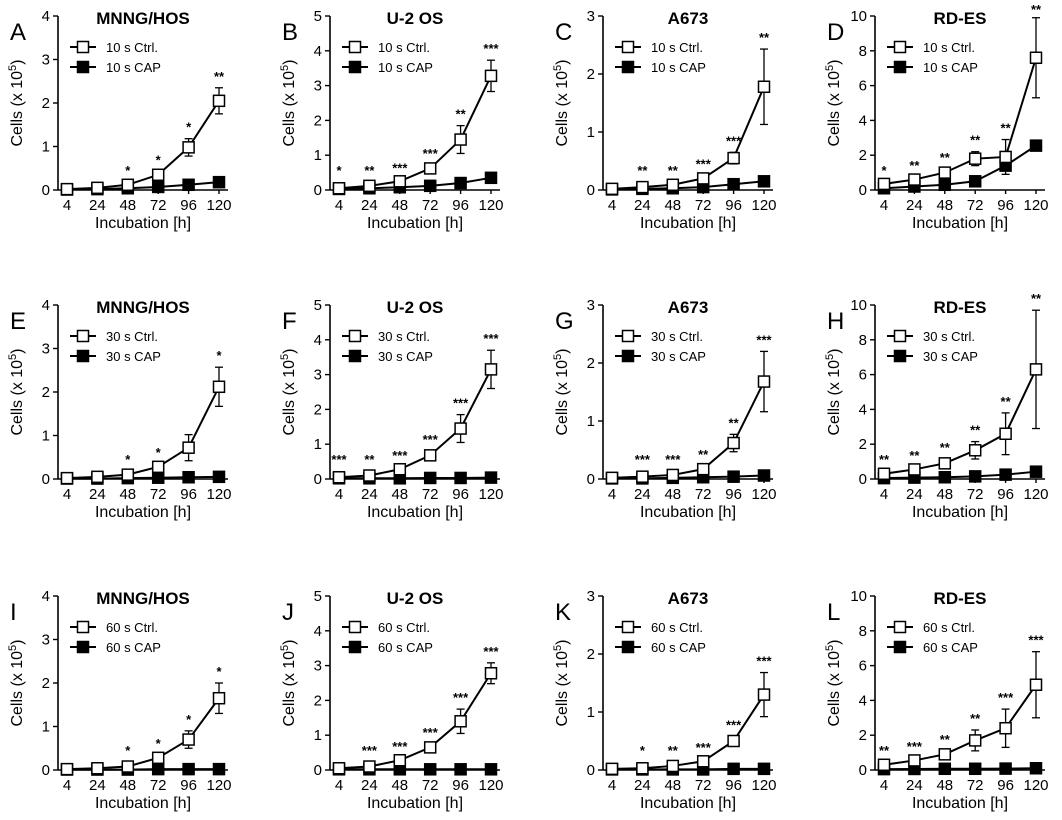  What do you see at coordinates (659, 627) in the screenshot?
I see `legend-entry: 60 s Ctrl.` at bounding box center [659, 627].